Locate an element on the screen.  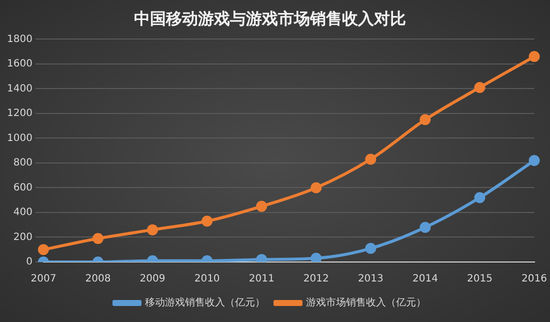
x-tick-label: 2008 is located at coordinates (98, 279).